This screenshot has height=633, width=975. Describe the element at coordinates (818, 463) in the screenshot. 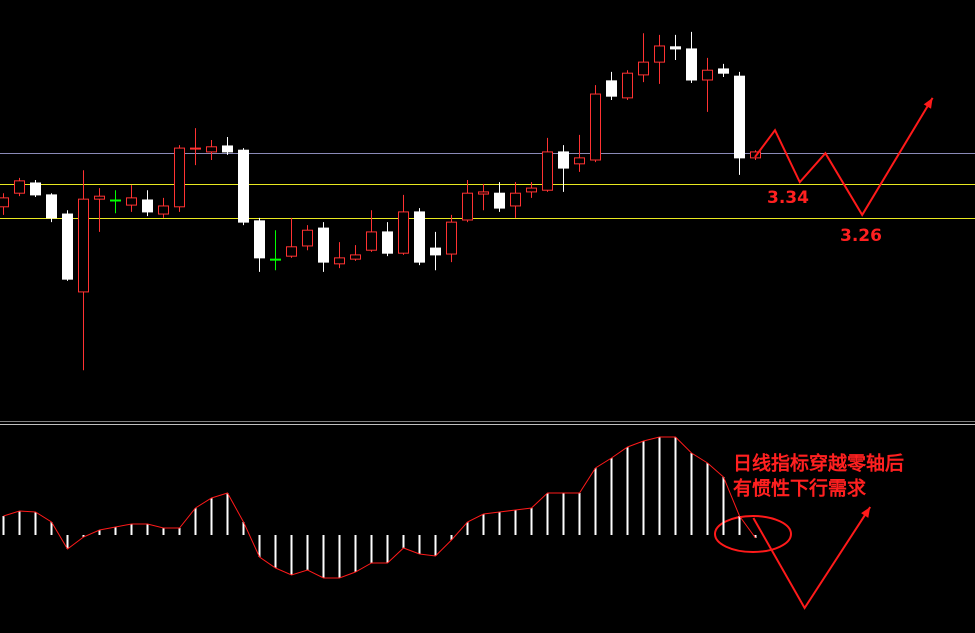

I see `macd-annotation: 日线指标穿越零轴后` at that location.